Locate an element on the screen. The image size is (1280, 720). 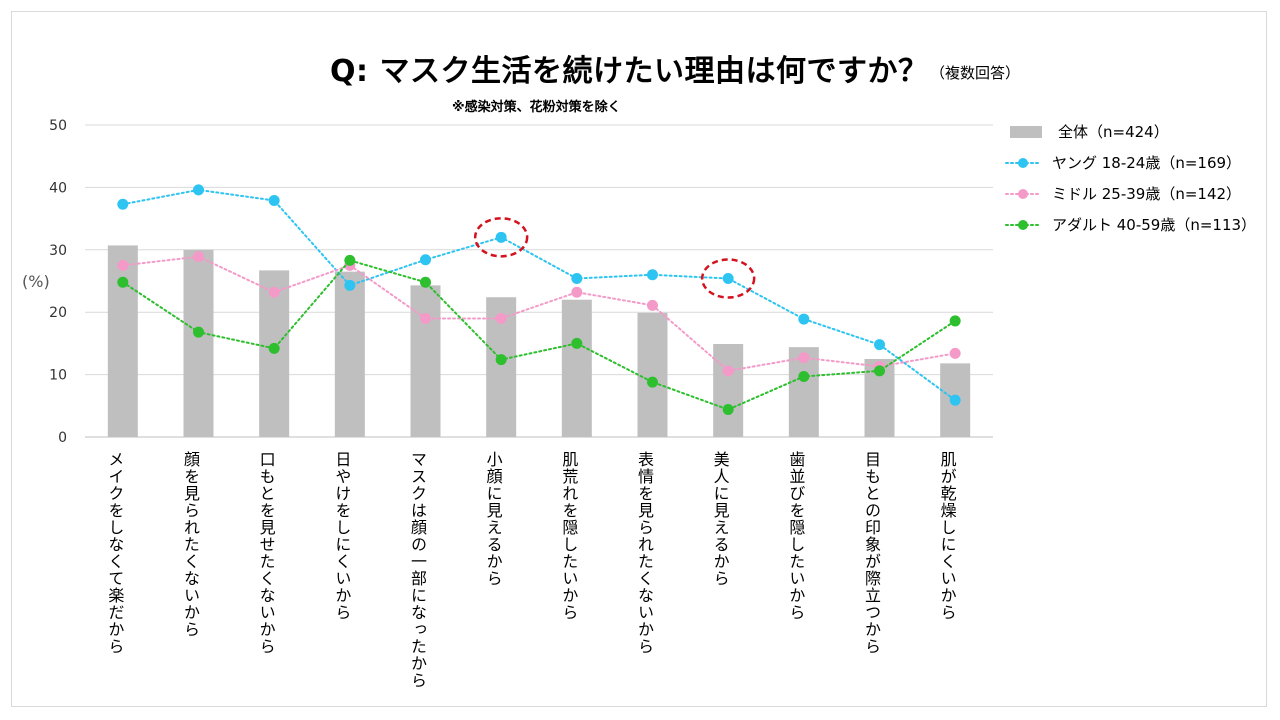
legend-item-middle: ミドル 25-39歳（n=142） is located at coordinates (1130, 193).